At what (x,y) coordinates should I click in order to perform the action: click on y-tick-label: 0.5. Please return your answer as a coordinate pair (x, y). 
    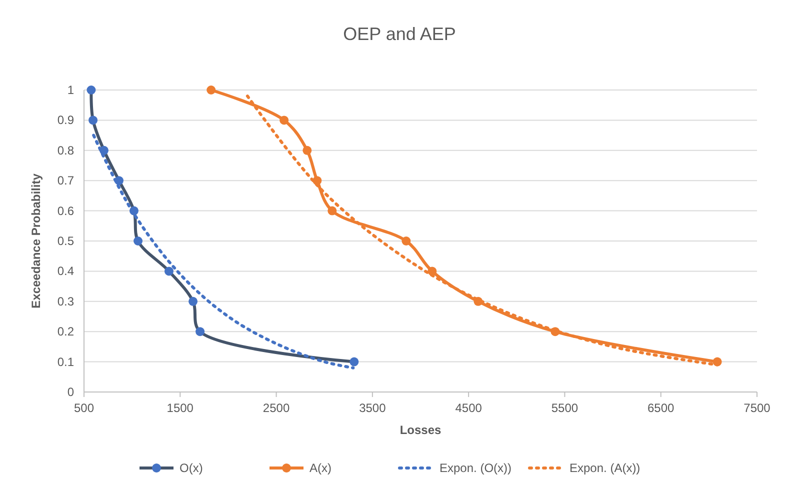
    Looking at the image, I should click on (65, 241).